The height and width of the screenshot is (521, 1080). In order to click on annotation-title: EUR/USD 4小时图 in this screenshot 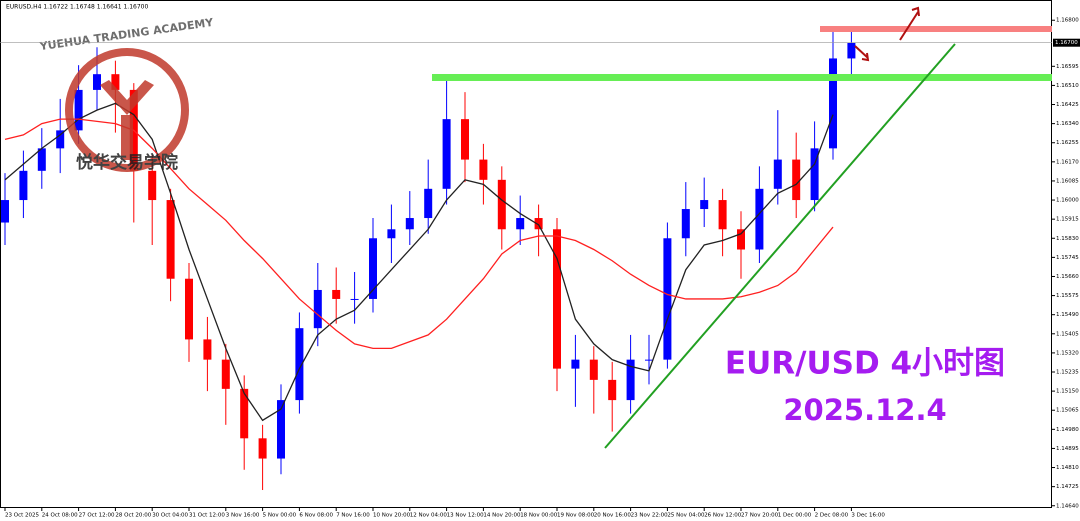, I will do `click(865, 364)`.